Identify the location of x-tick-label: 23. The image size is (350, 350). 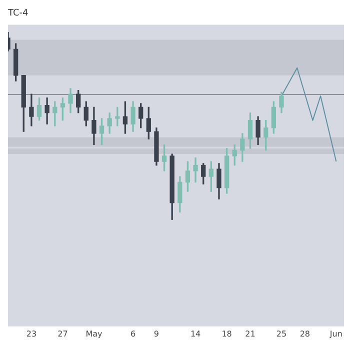
(31, 333).